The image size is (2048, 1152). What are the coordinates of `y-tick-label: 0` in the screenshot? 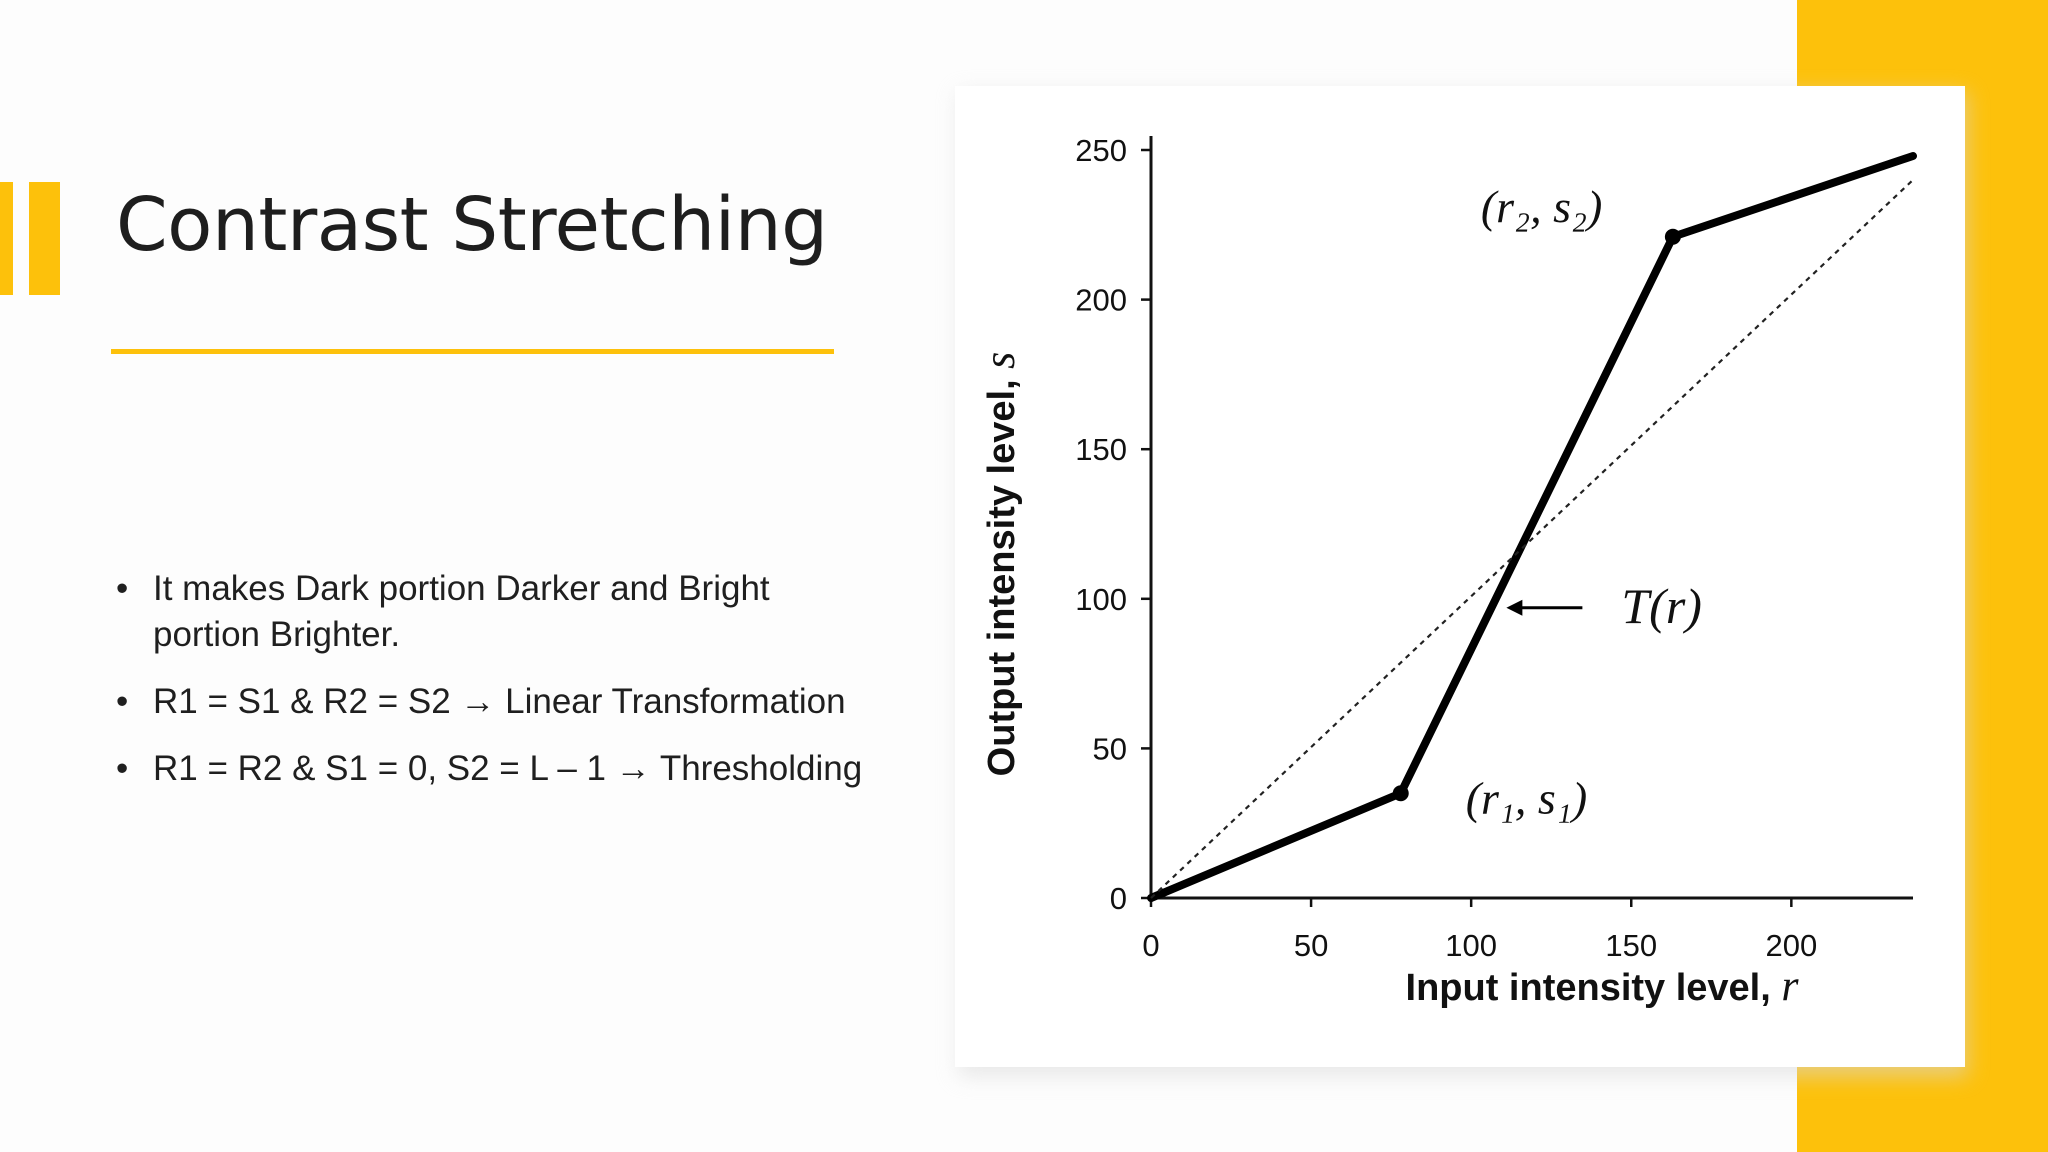 It's located at (1118, 898).